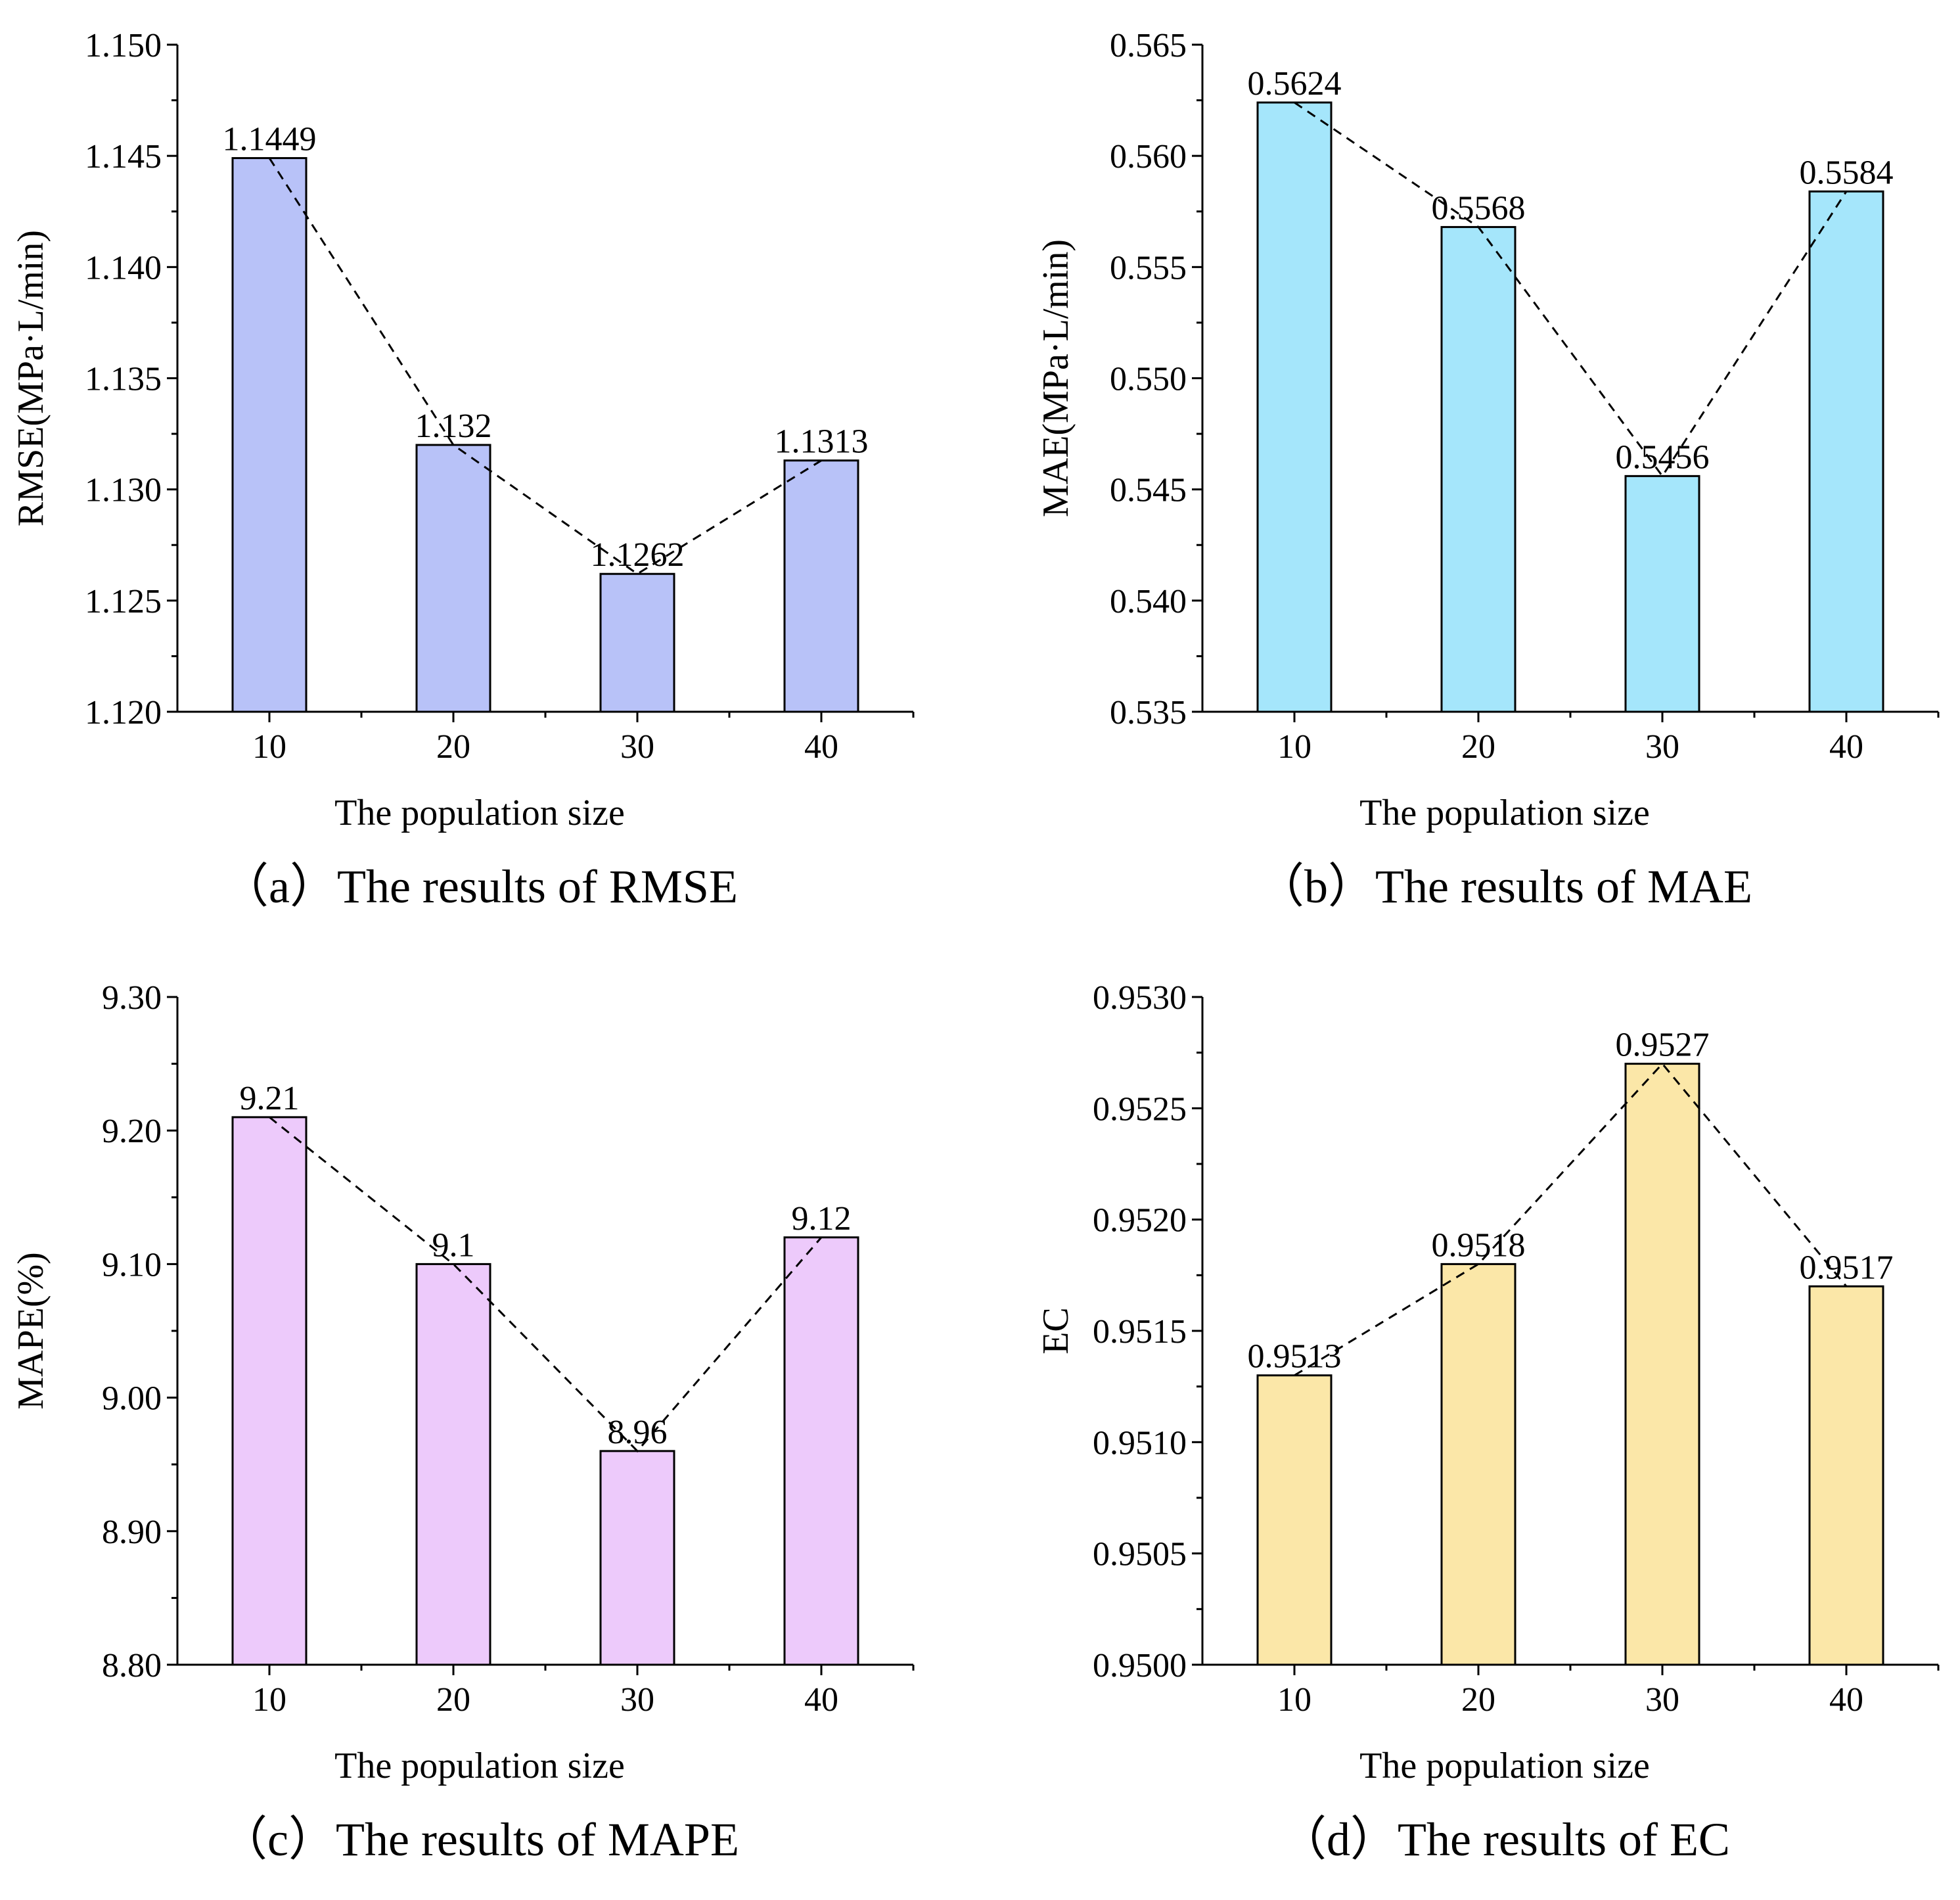 This screenshot has width=1960, height=1900. What do you see at coordinates (132, 1399) in the screenshot?
I see `y-tick-label: 9.00` at bounding box center [132, 1399].